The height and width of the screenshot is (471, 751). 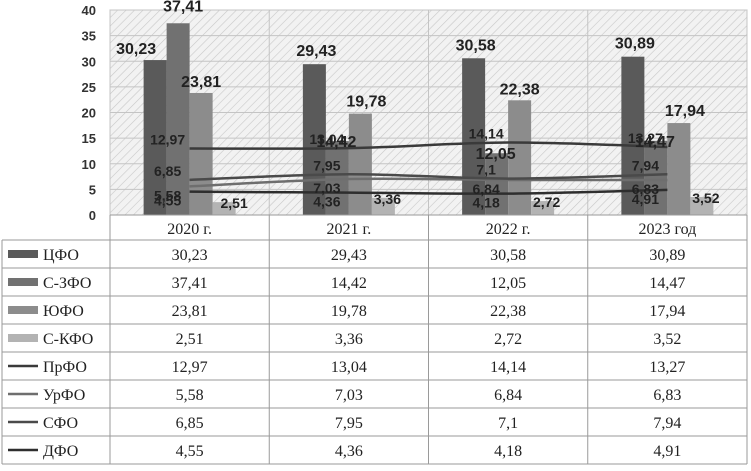 I want to click on y-axis: 0 5 10 15 20 25 30 35 40, so click(x=89, y=113).